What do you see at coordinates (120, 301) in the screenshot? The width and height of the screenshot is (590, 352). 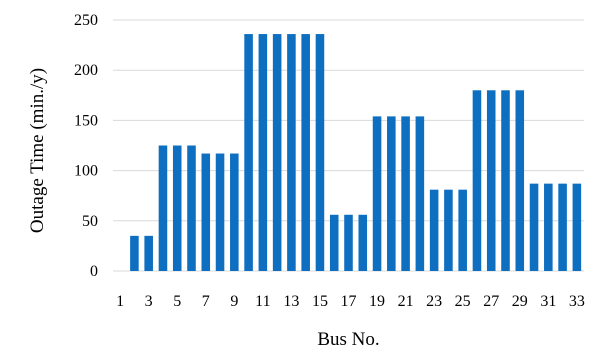 I see `x-tick-label: 1` at bounding box center [120, 301].